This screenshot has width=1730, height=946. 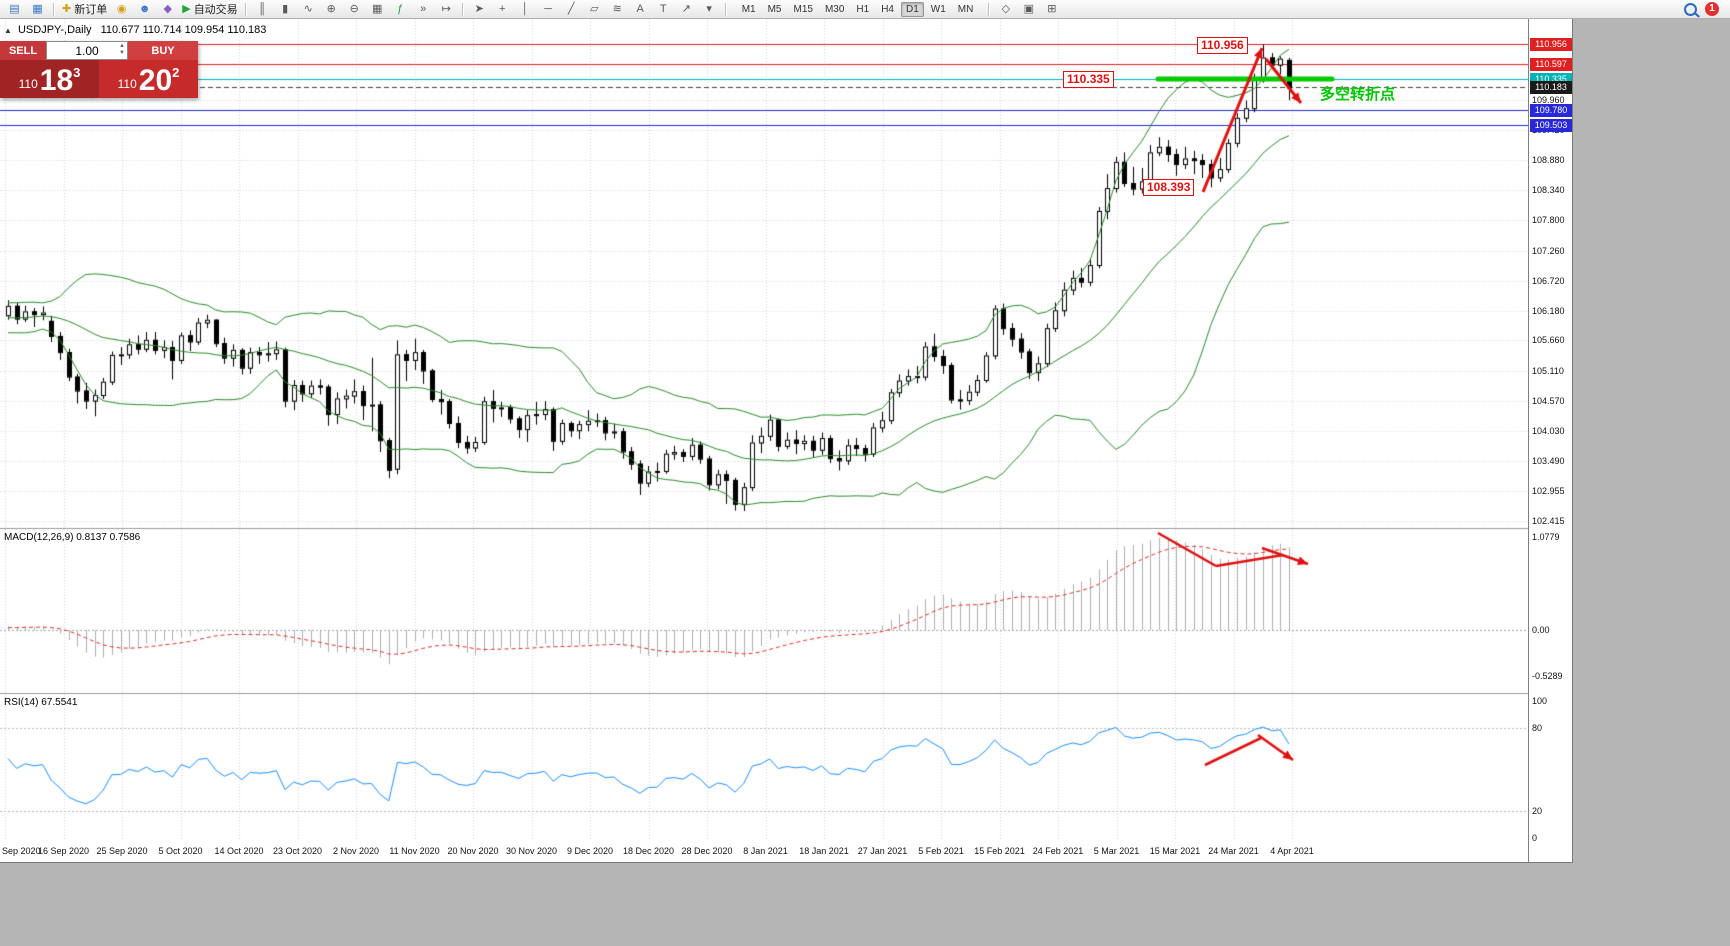 What do you see at coordinates (834, 9) in the screenshot?
I see `timeframe-m30-button: M30` at bounding box center [834, 9].